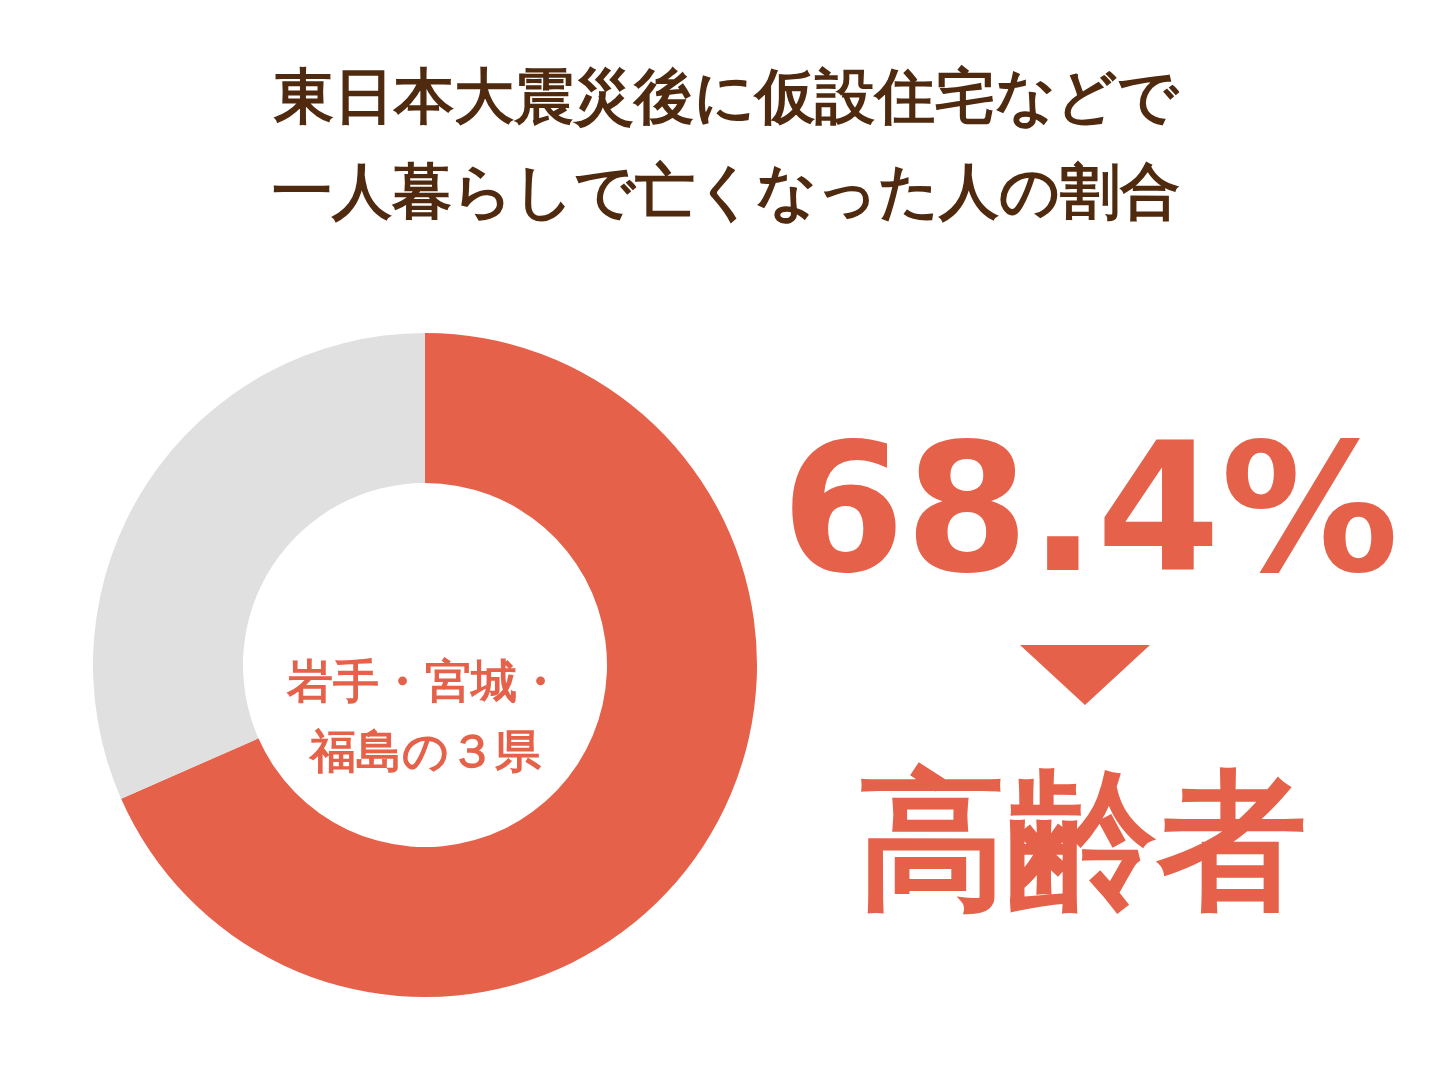 The width and height of the screenshot is (1452, 1089). I want to click on text: 岩手・宮城・福島の３県, so click(424, 716).